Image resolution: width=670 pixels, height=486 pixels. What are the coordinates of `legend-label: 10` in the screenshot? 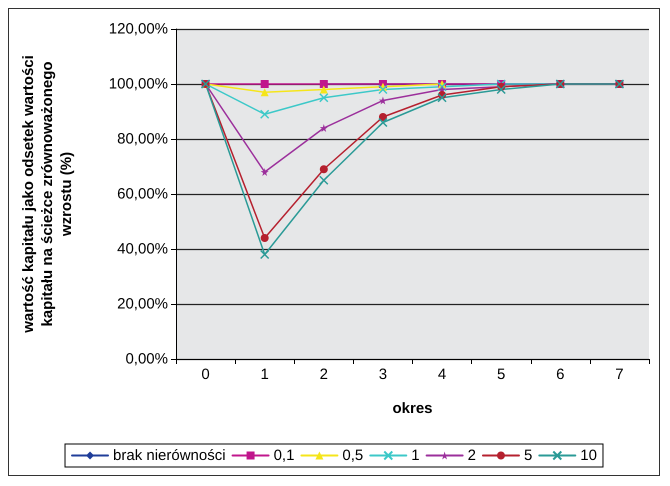 It's located at (588, 455).